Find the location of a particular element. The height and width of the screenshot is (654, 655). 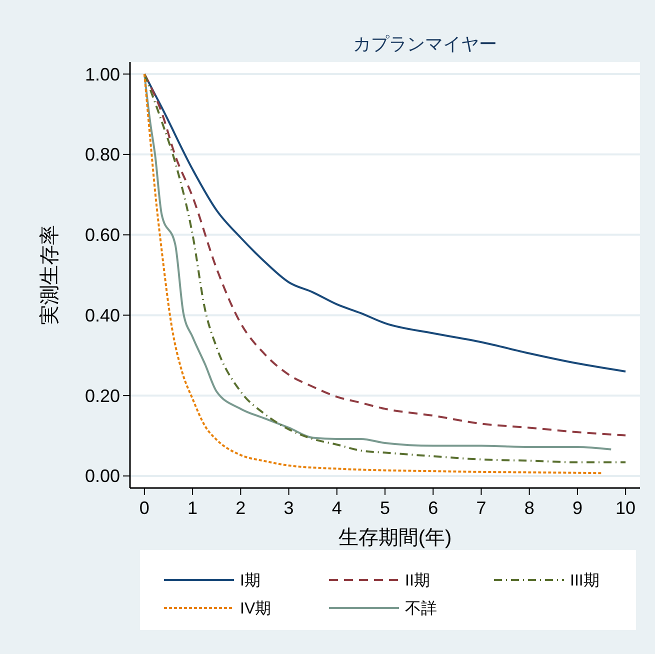

x-tick-label: 0 is located at coordinates (144, 508).